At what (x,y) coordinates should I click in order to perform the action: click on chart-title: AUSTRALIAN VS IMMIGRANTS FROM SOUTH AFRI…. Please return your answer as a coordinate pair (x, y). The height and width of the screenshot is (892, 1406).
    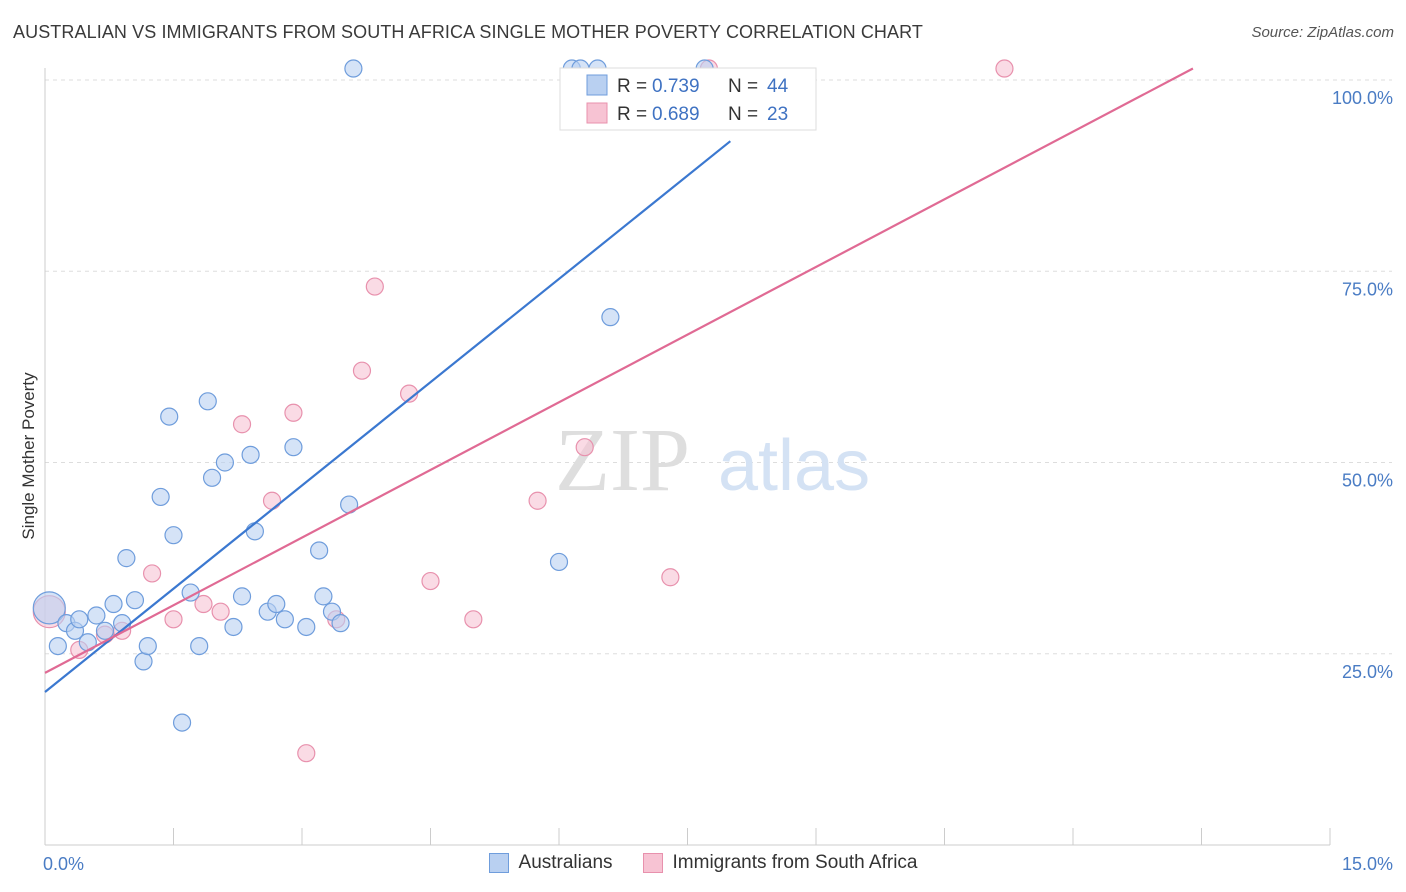
    Looking at the image, I should click on (468, 32).